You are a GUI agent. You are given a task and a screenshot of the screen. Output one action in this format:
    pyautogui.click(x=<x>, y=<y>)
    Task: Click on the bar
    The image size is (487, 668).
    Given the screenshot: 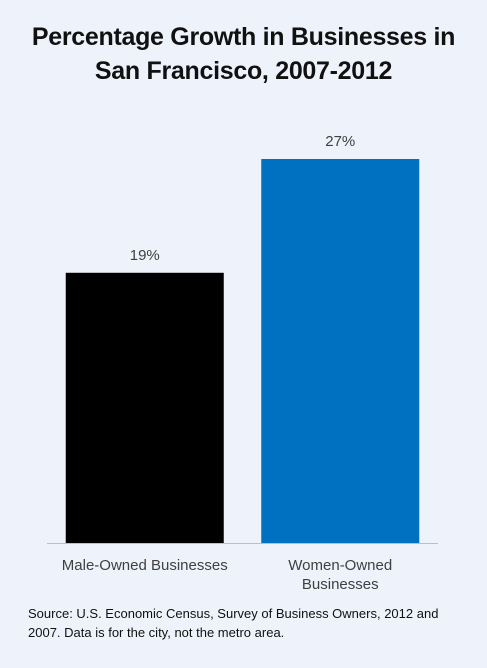 What is the action you would take?
    pyautogui.click(x=144, y=407)
    